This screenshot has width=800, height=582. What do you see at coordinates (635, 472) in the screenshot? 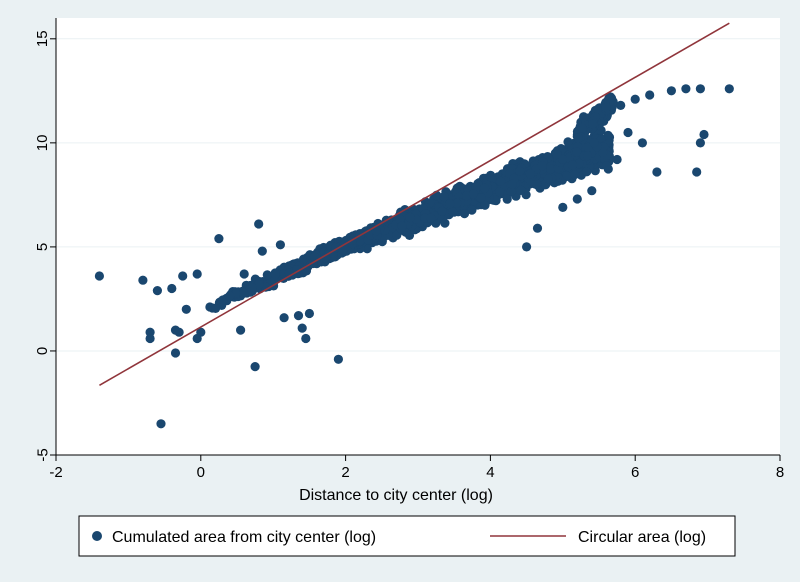
I see `x-tick-label: 6` at bounding box center [635, 472].